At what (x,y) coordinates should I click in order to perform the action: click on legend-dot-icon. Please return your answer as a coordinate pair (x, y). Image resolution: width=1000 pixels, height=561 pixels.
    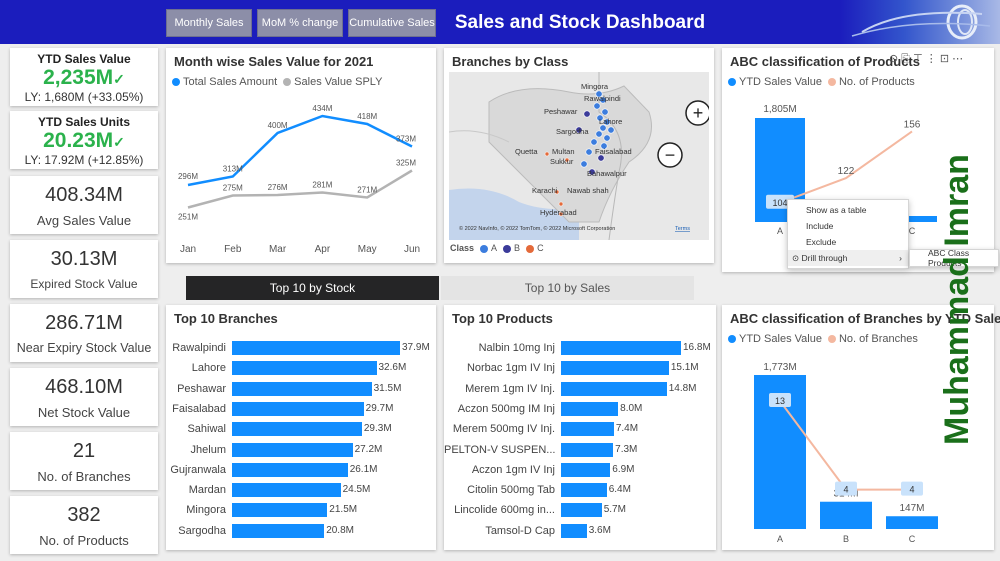
    Looking at the image, I should click on (507, 248).